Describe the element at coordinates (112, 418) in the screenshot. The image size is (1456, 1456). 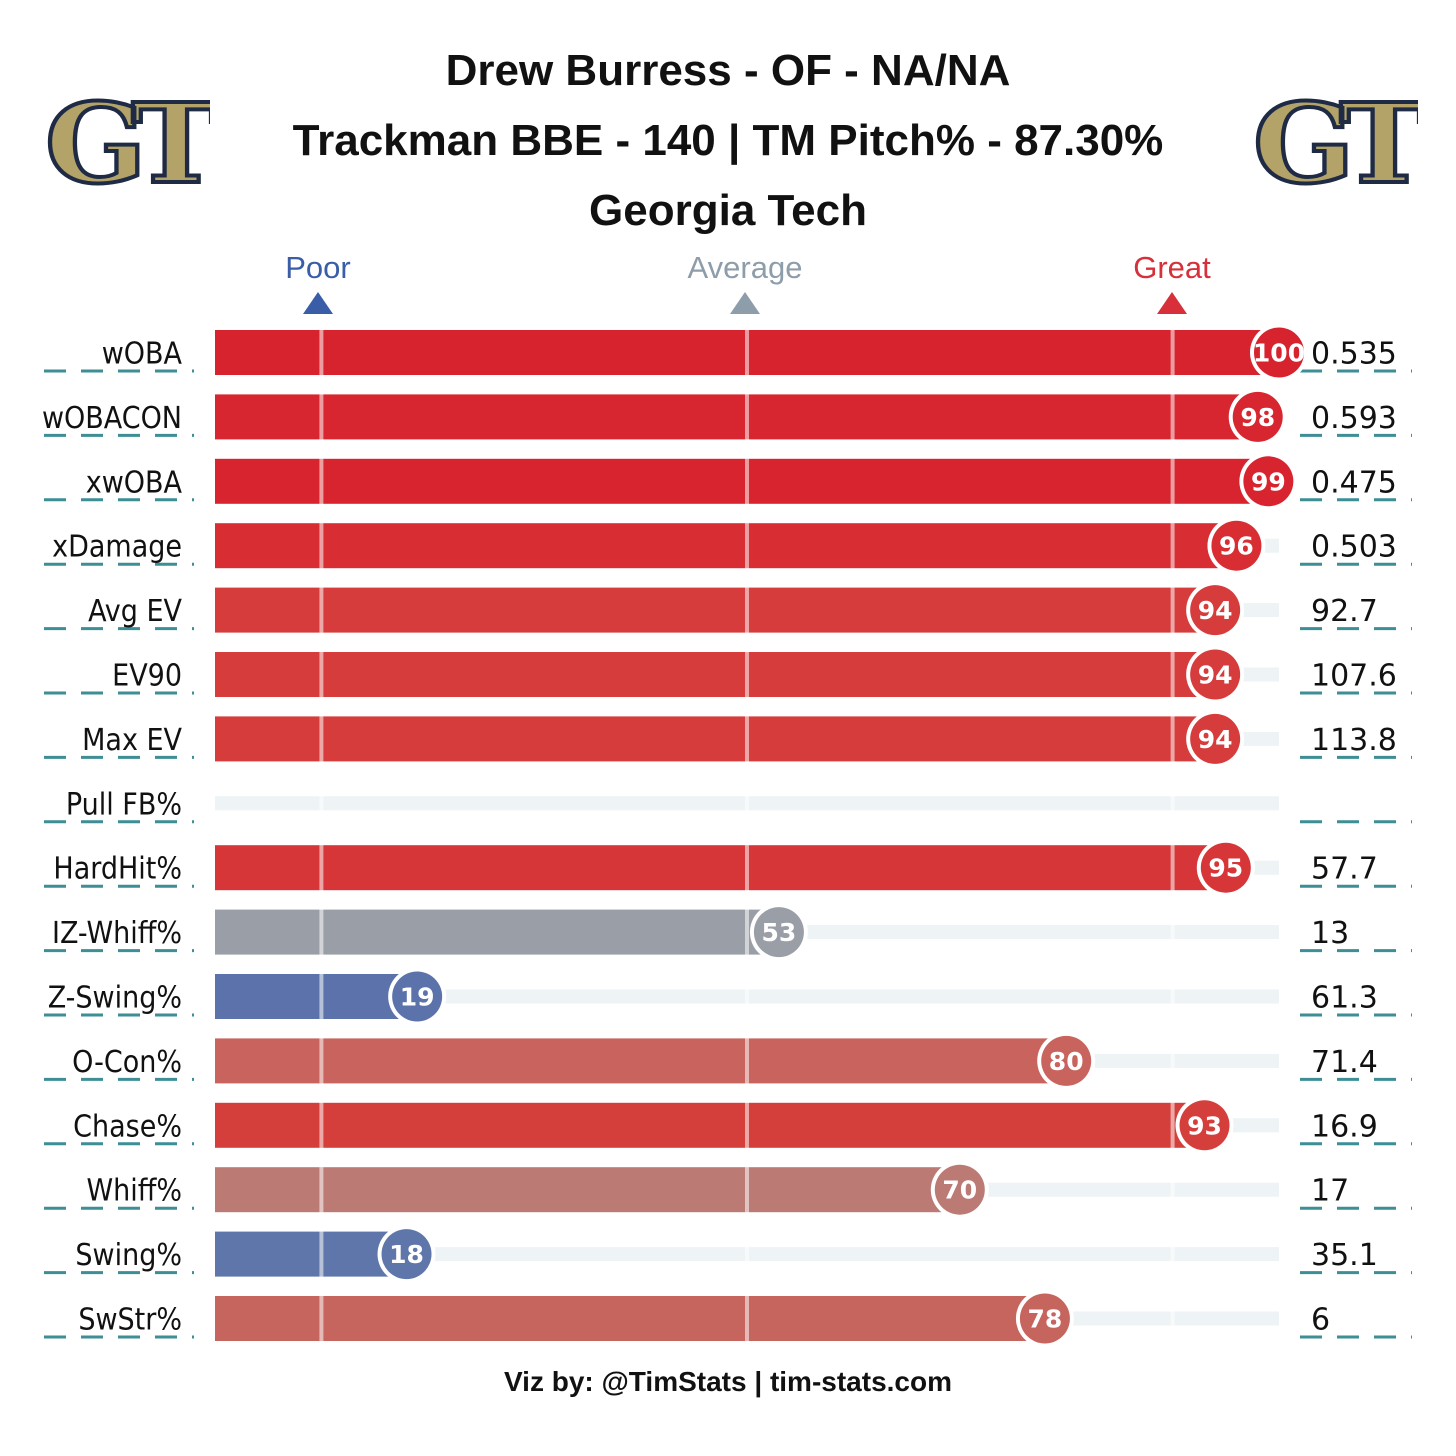
I see `metric-label-wobacon: wOBACON` at that location.